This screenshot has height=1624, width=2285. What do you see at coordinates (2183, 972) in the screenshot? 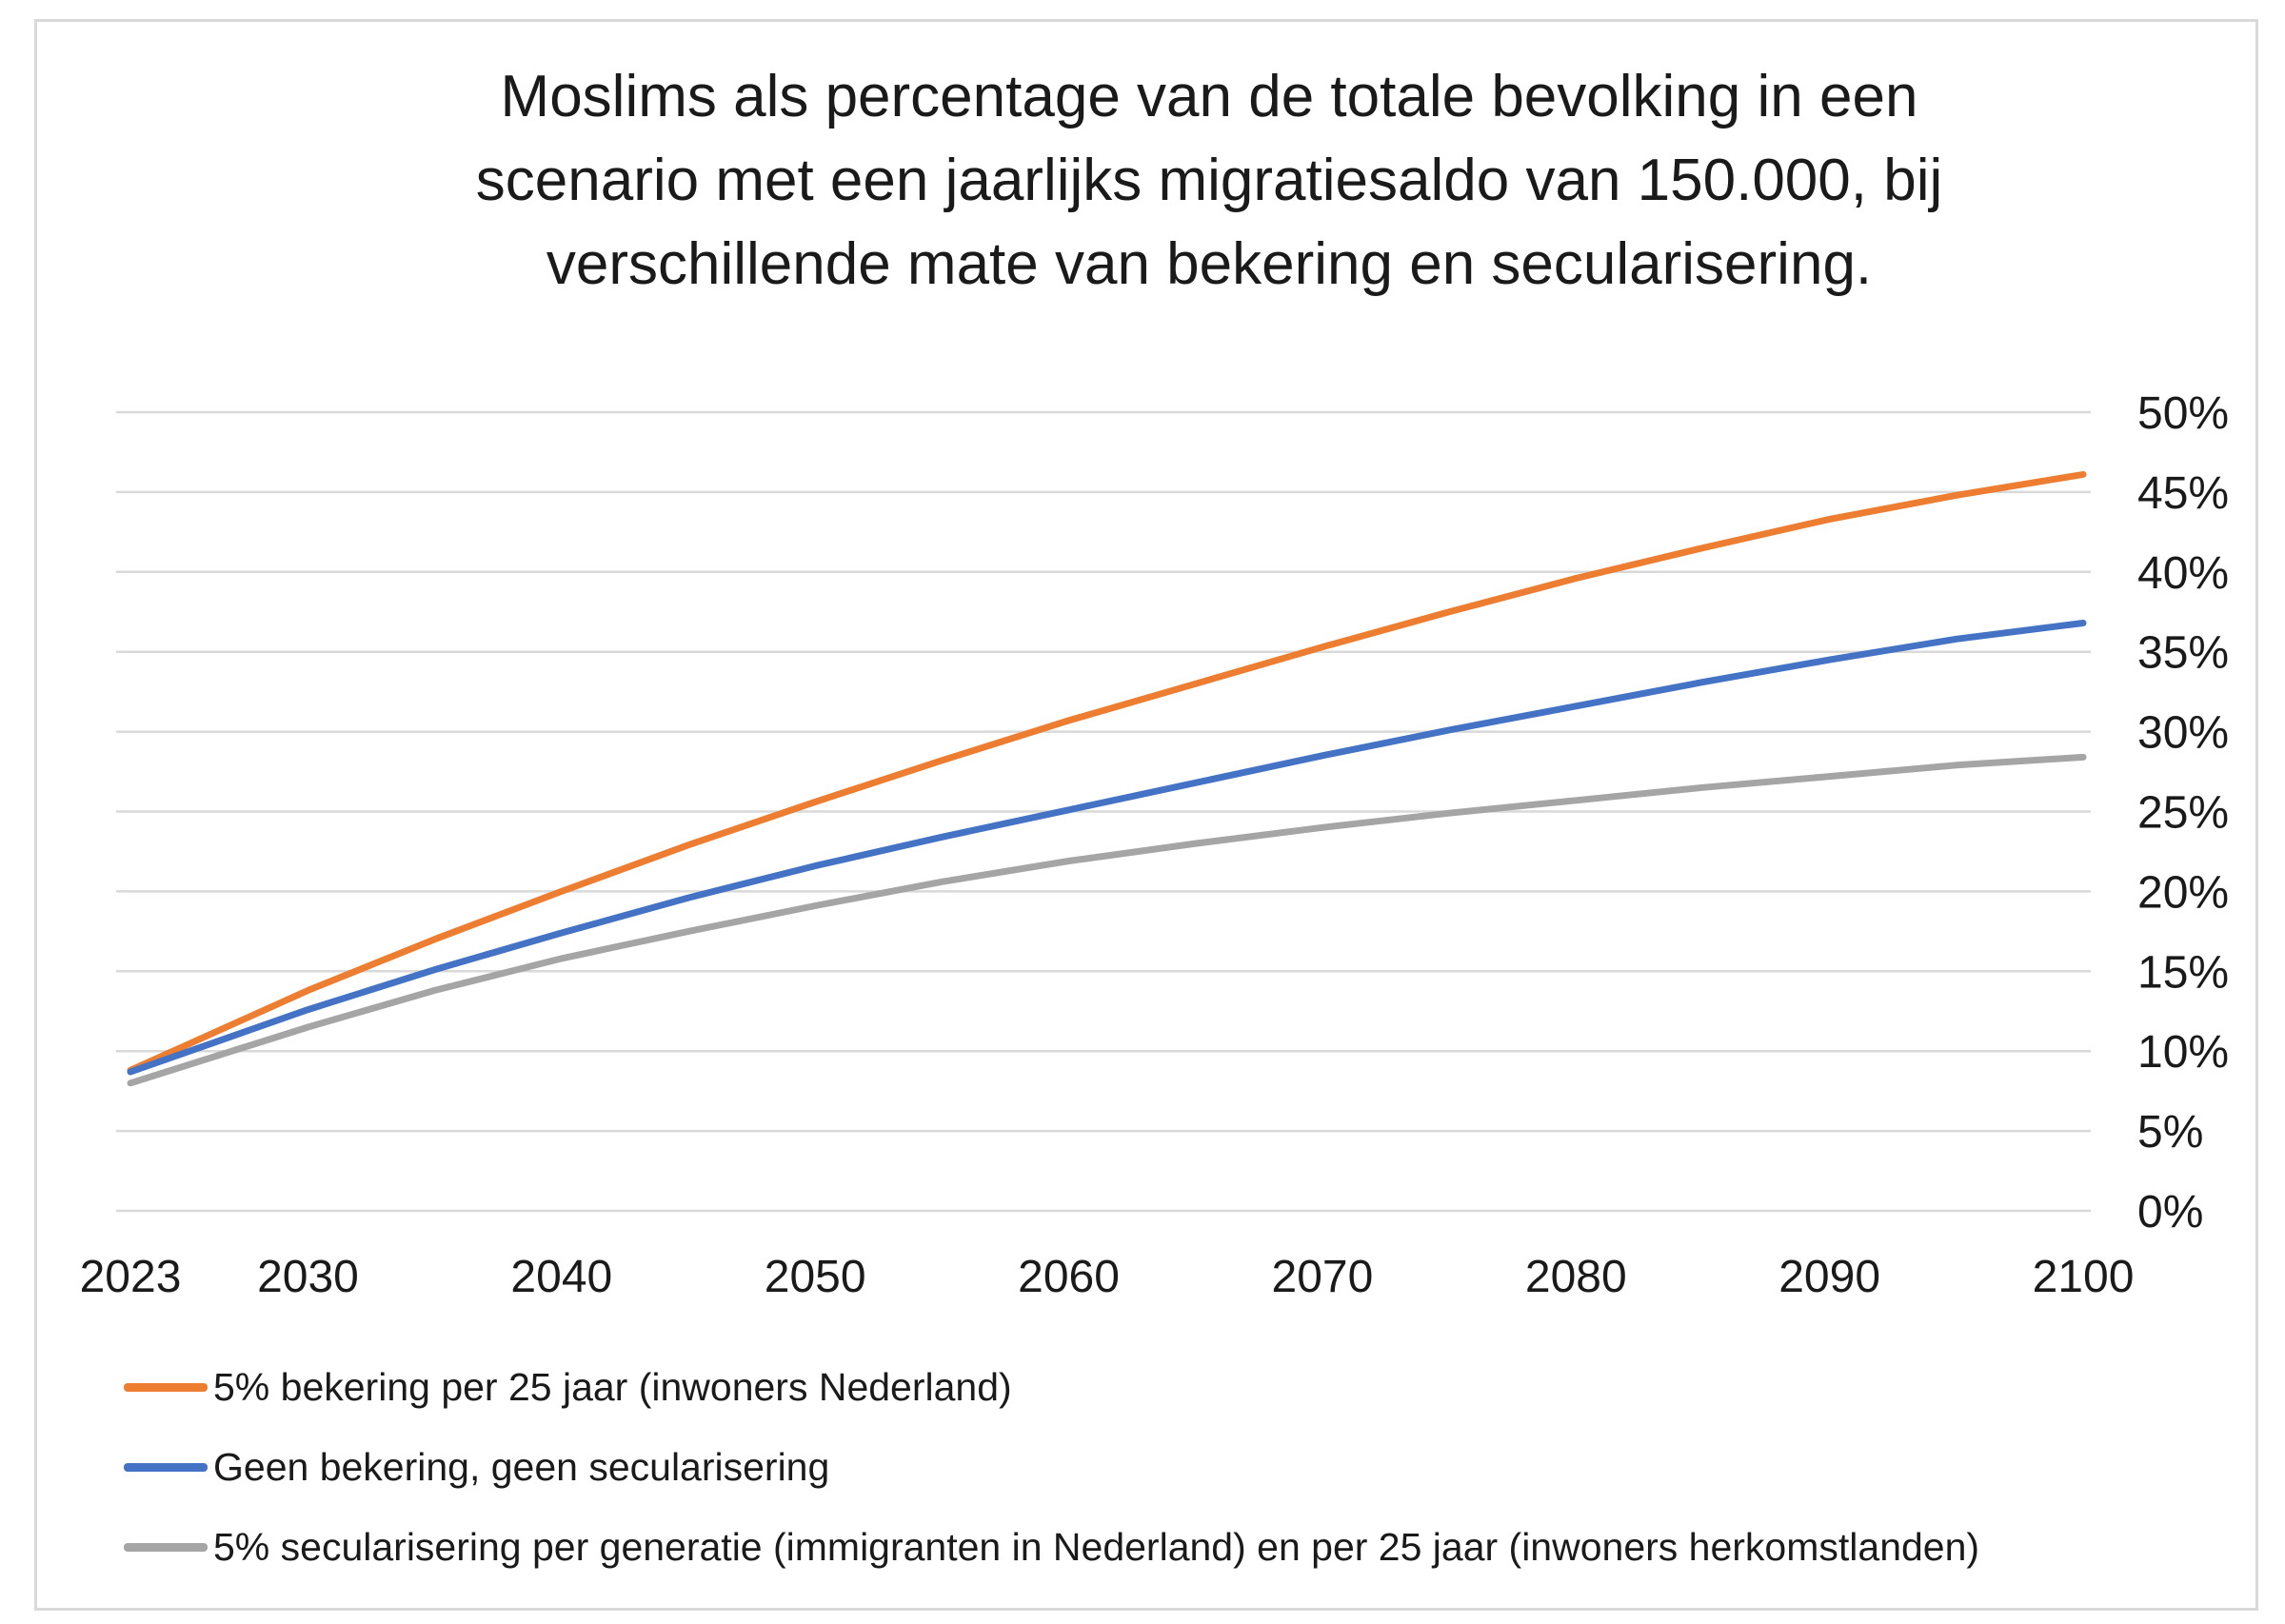
I see `y-tick-label: 15%` at bounding box center [2183, 972].